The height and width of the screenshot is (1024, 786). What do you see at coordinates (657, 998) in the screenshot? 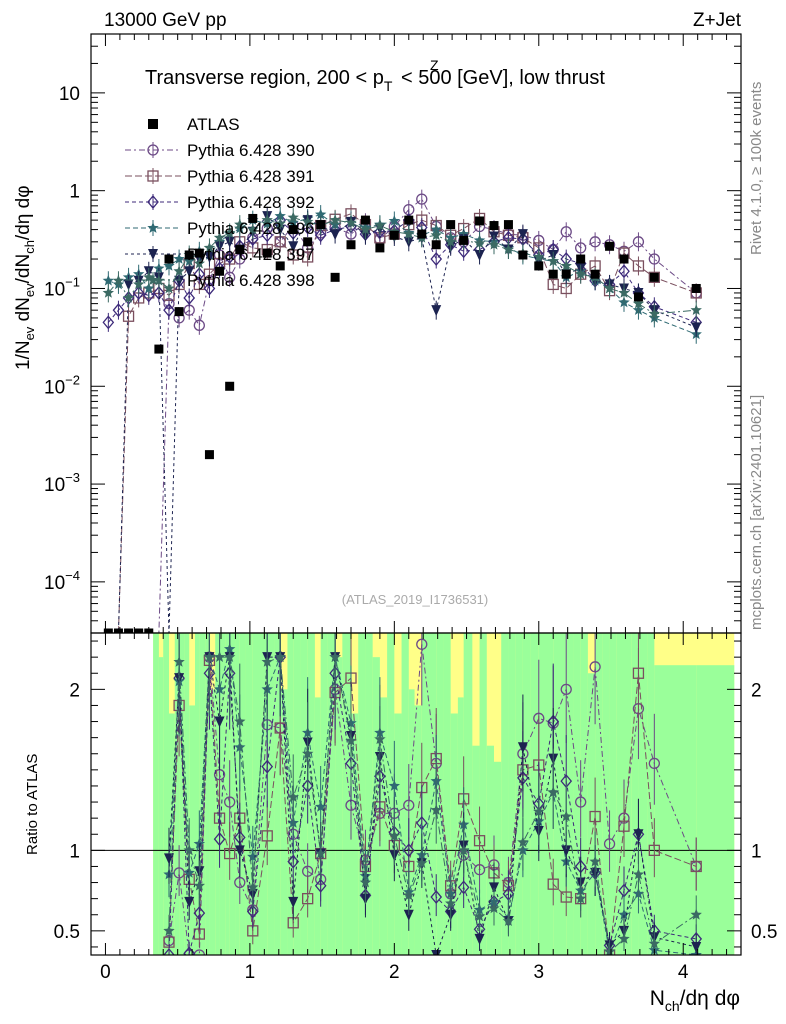
I see `xlabel-part-n: N` at bounding box center [657, 998].